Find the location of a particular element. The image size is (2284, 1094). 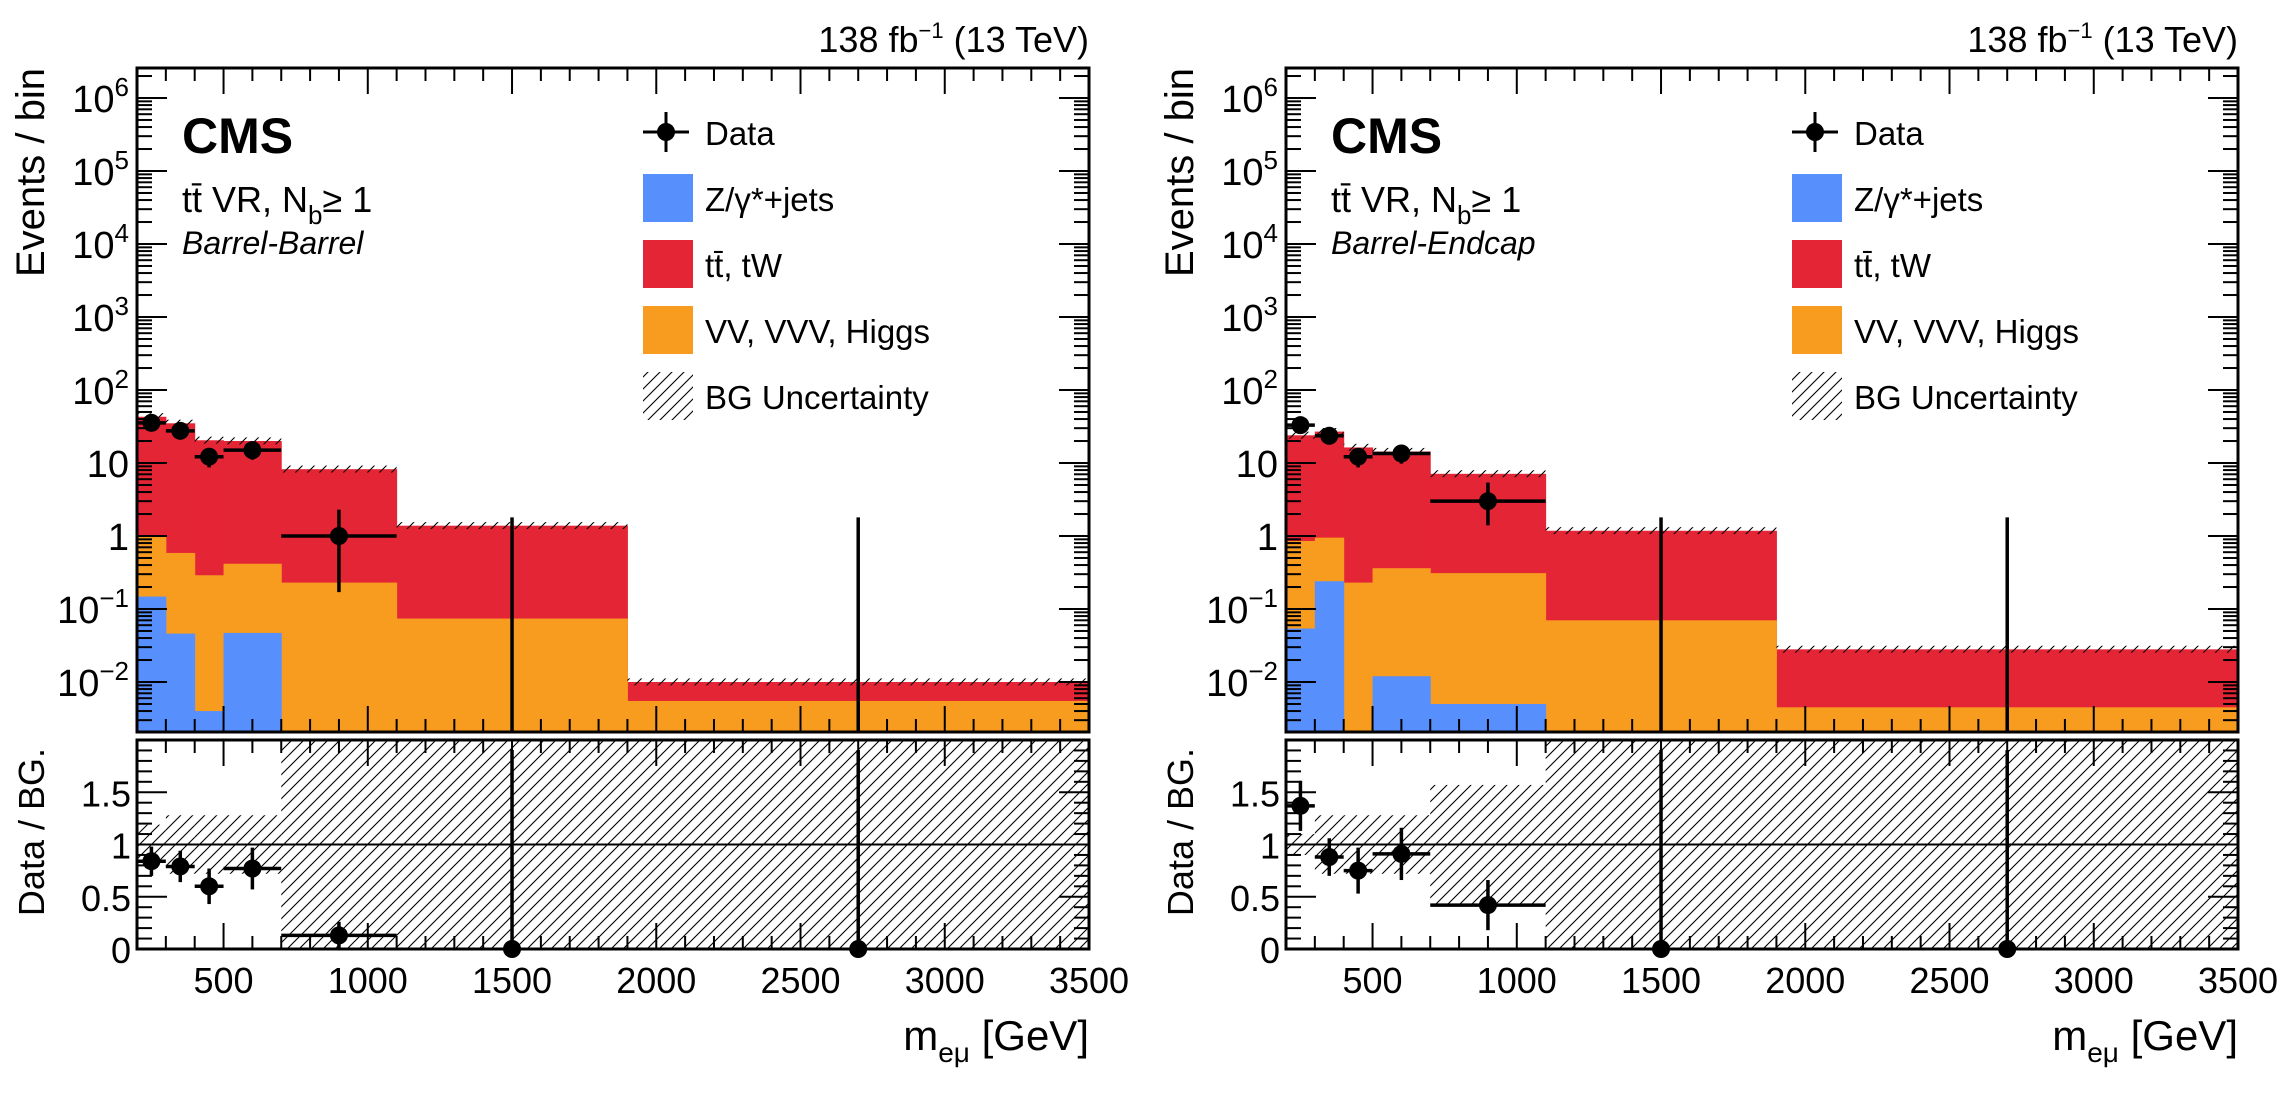

lumi-energy: (13 TeV) is located at coordinates (2165, 39).